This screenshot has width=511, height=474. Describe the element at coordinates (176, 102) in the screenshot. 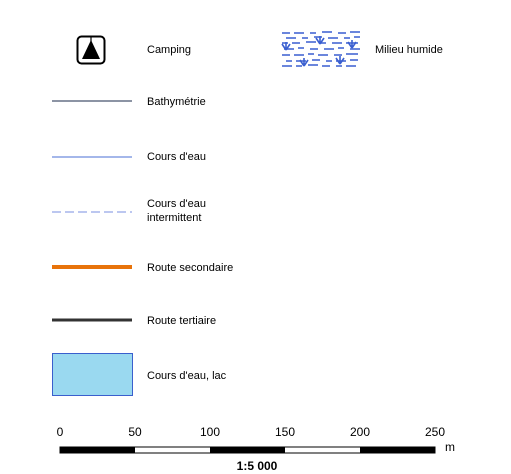

I see `bathymetry-label: Bathymétrie` at that location.